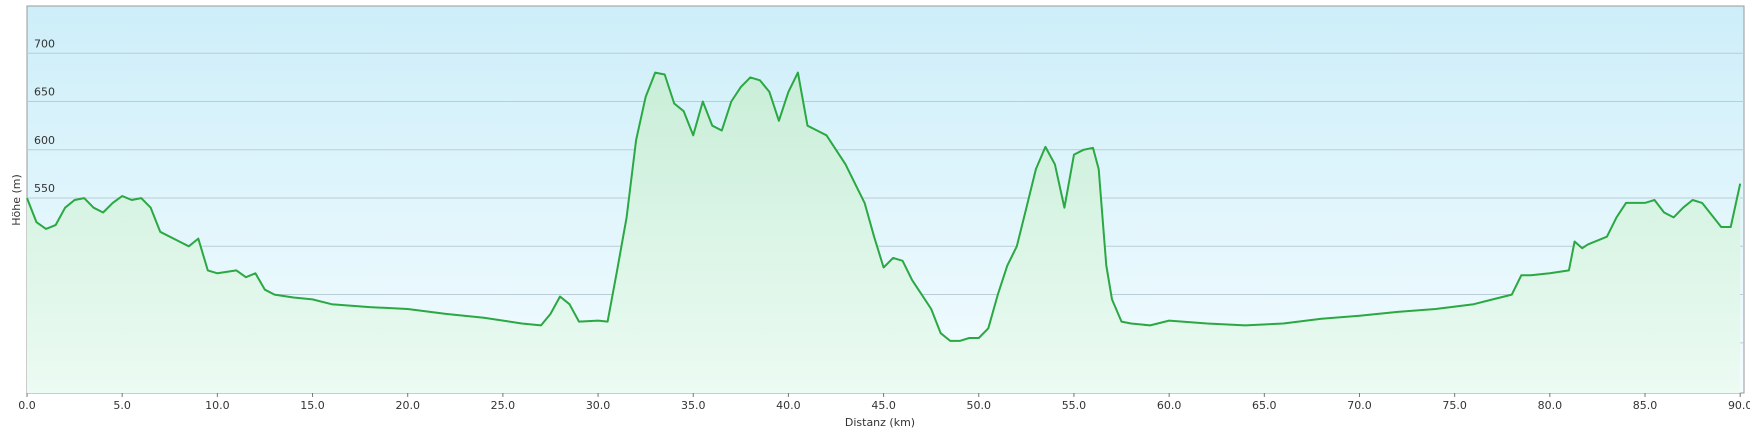 This screenshot has width=1750, height=435. What do you see at coordinates (217, 405) in the screenshot?
I see `x-tick-label: 10.0` at bounding box center [217, 405].